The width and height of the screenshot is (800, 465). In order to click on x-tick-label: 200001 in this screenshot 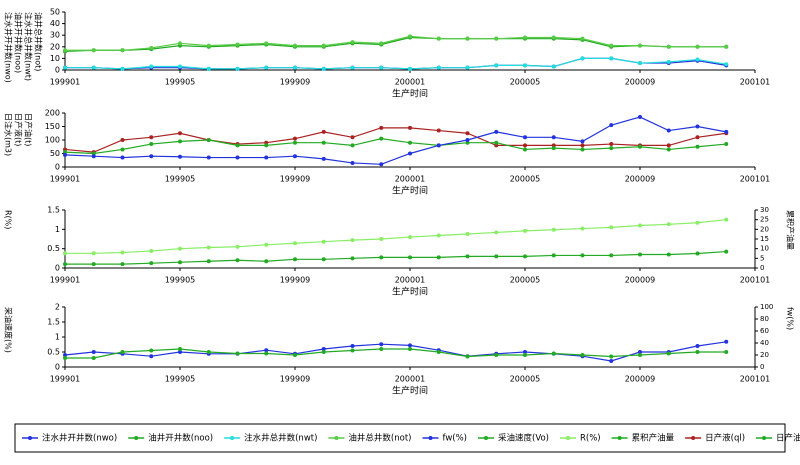, I will do `click(410, 179)`.